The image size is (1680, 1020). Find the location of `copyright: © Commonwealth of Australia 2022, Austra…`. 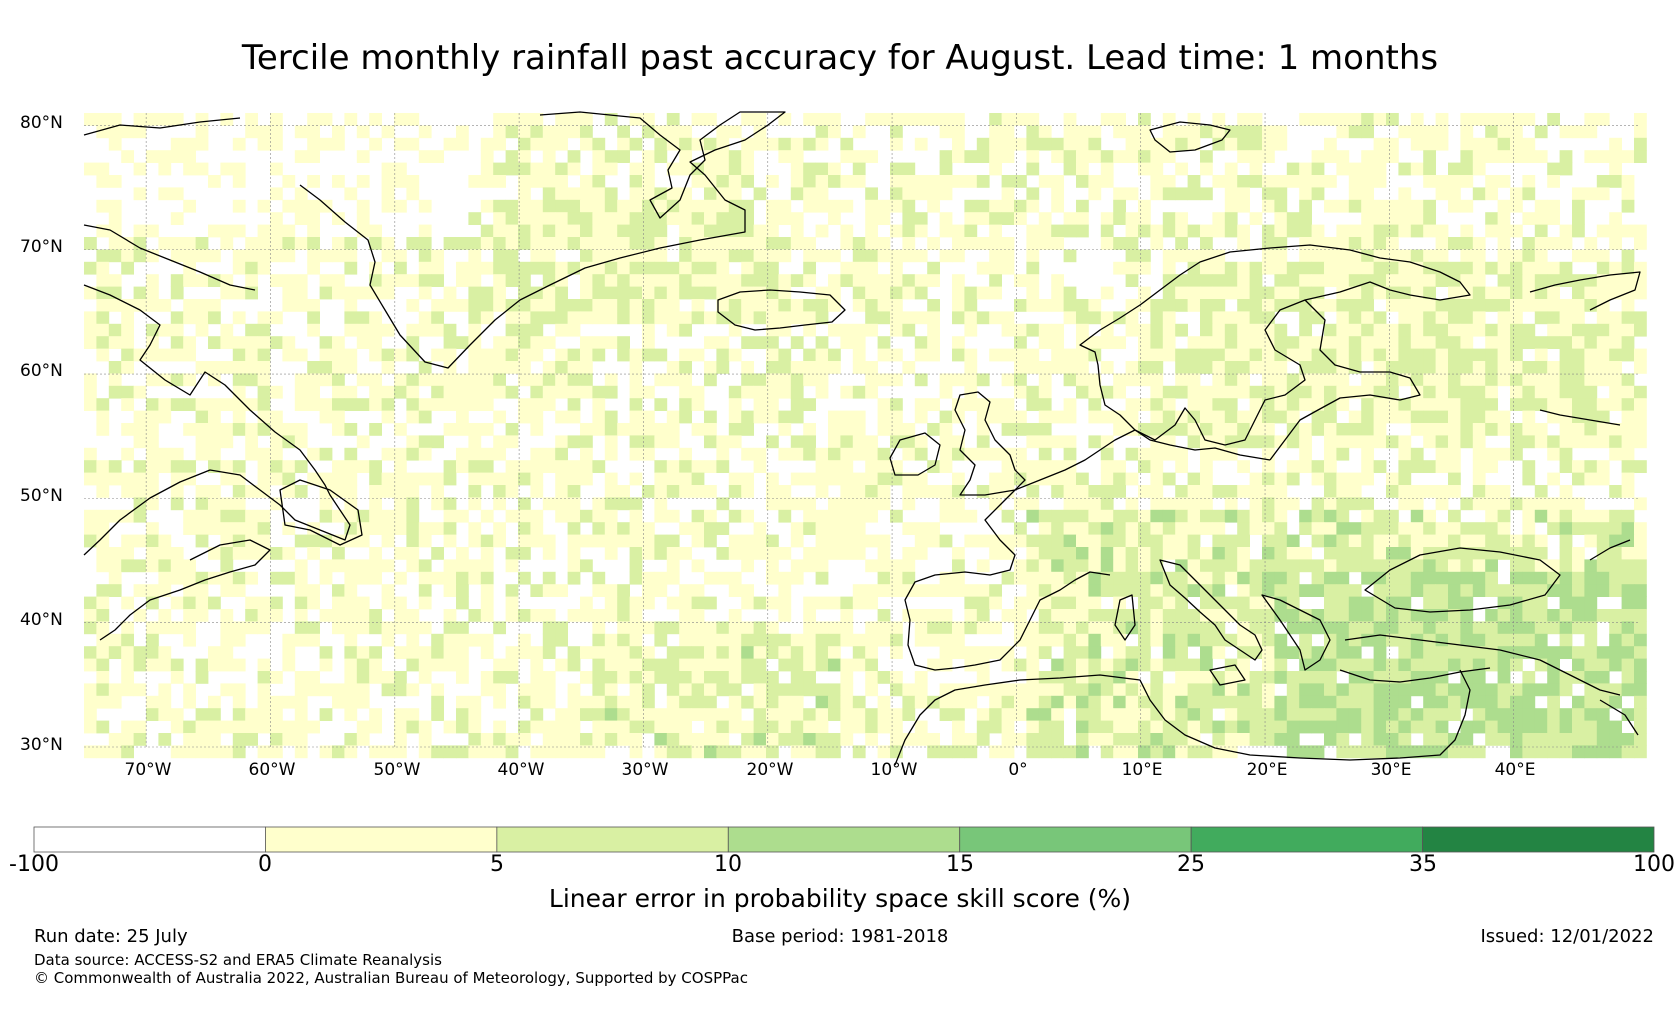

copyright: © Commonwealth of Australia 2022, Austra… is located at coordinates (391, 978).